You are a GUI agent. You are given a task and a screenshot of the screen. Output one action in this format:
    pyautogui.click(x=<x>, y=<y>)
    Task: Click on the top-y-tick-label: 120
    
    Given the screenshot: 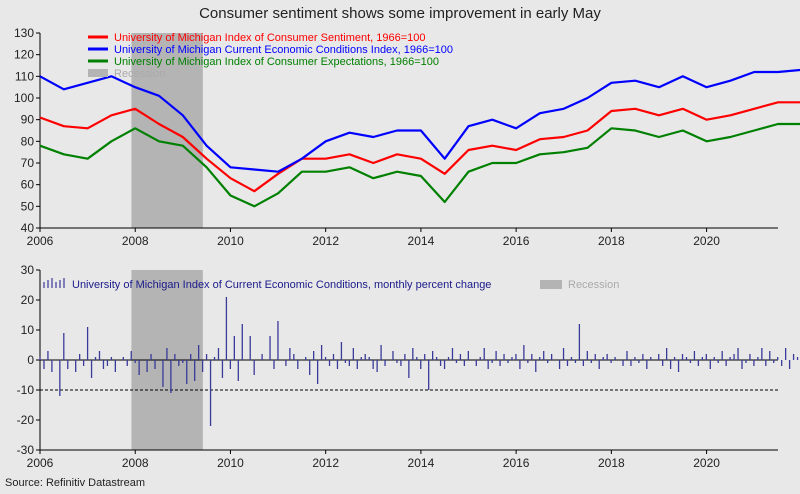 What is the action you would take?
    pyautogui.click(x=24, y=55)
    